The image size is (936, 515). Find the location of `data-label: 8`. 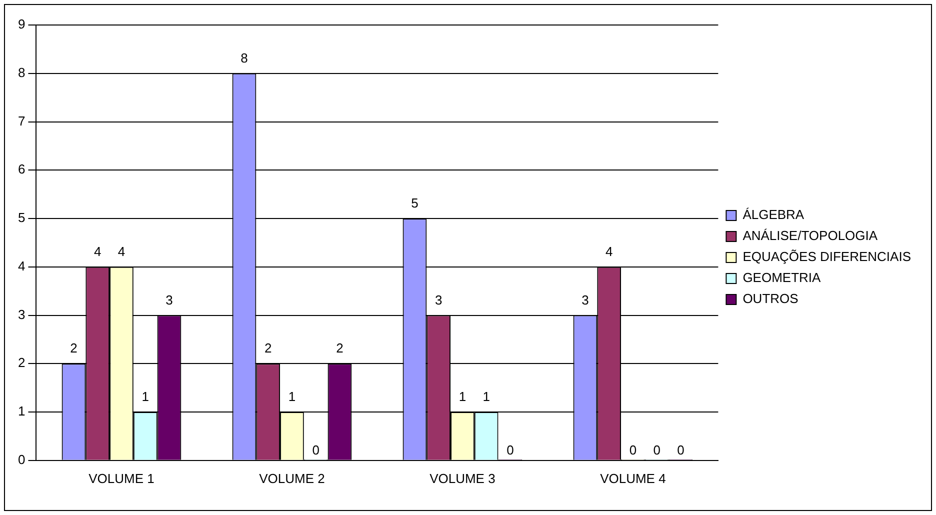

data-label: 8 is located at coordinates (244, 58).